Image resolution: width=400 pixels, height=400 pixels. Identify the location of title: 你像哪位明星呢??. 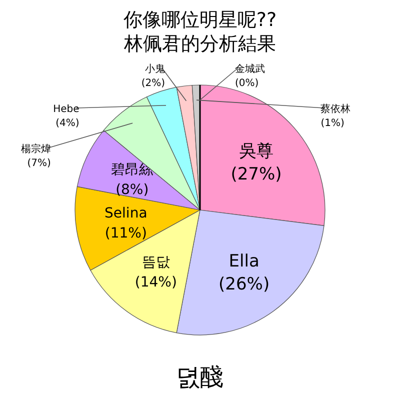
(200, 20).